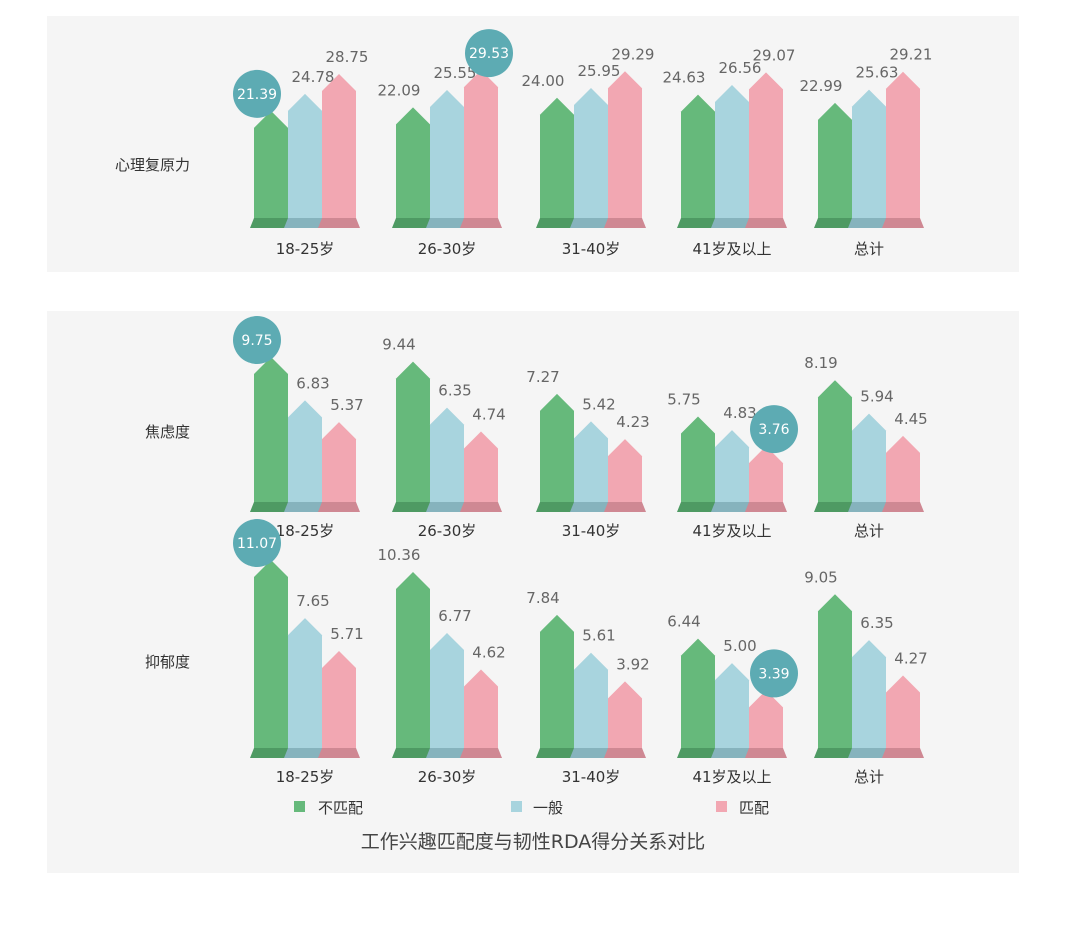 This screenshot has height=946, width=1080. I want to click on bar-resilience-18-25-match, so click(339, 146).